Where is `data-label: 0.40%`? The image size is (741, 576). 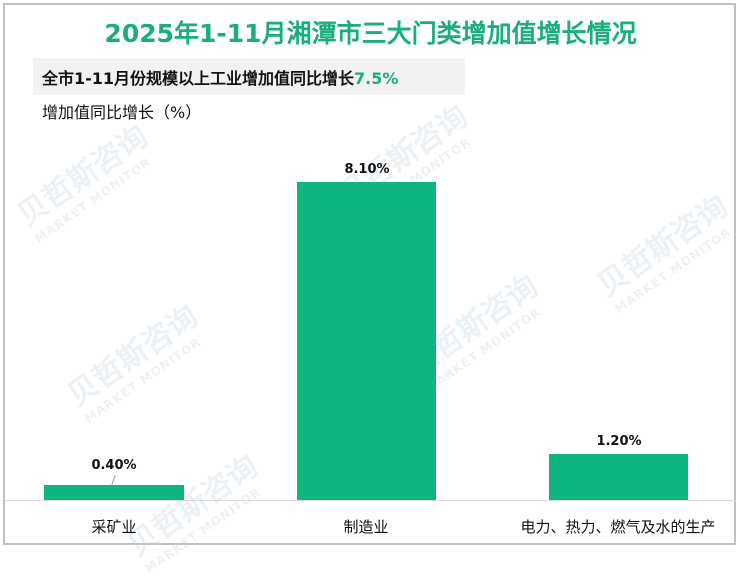
data-label: 0.40% is located at coordinates (114, 465).